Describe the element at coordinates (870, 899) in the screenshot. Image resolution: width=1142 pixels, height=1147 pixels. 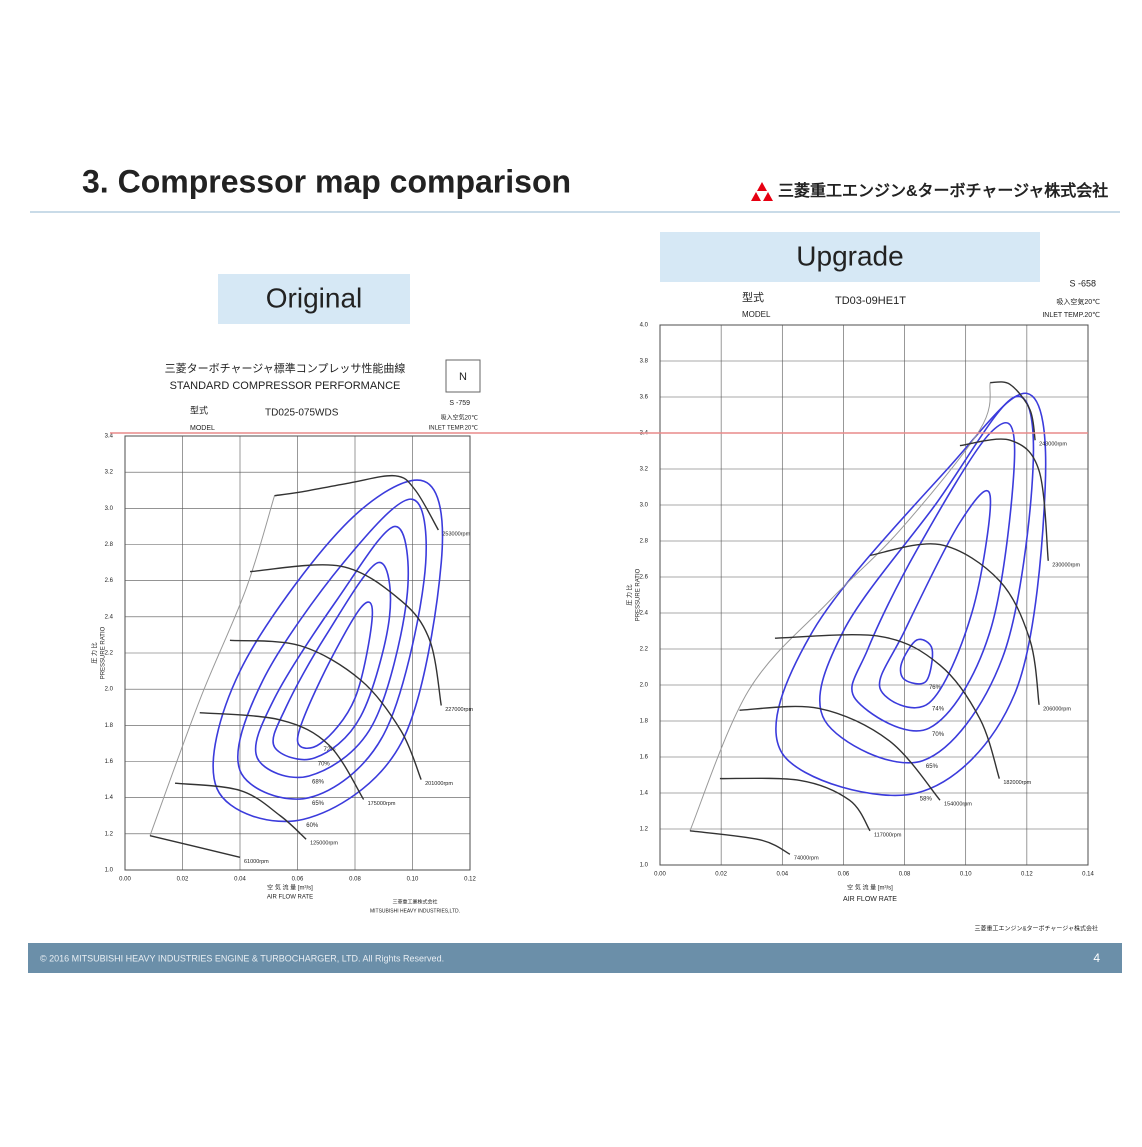
I see `x-label: AIR FLOW RATE` at that location.